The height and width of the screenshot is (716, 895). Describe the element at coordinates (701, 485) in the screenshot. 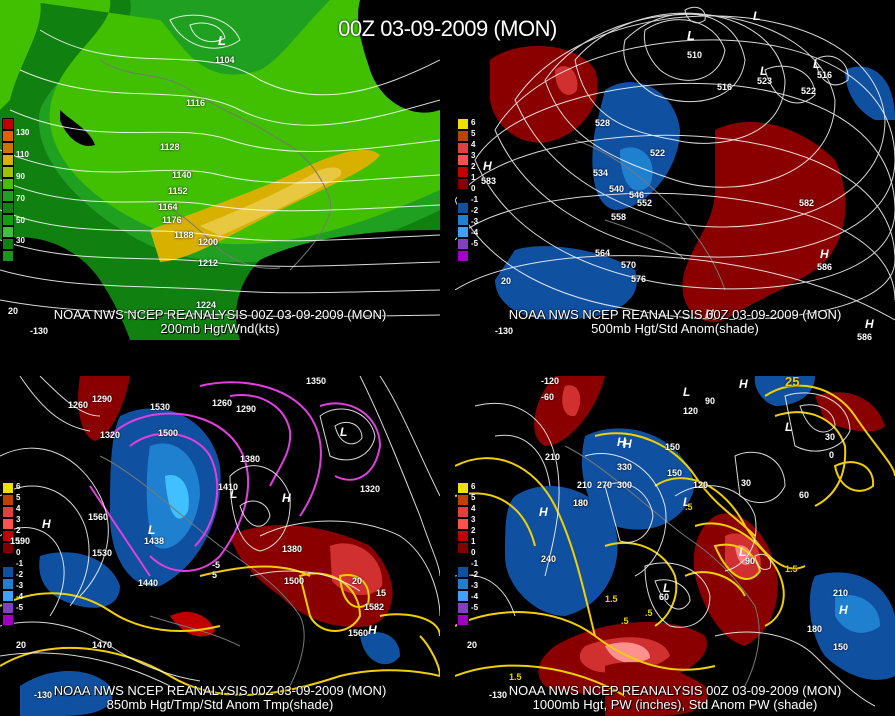

I see `contour-label: 120` at that location.